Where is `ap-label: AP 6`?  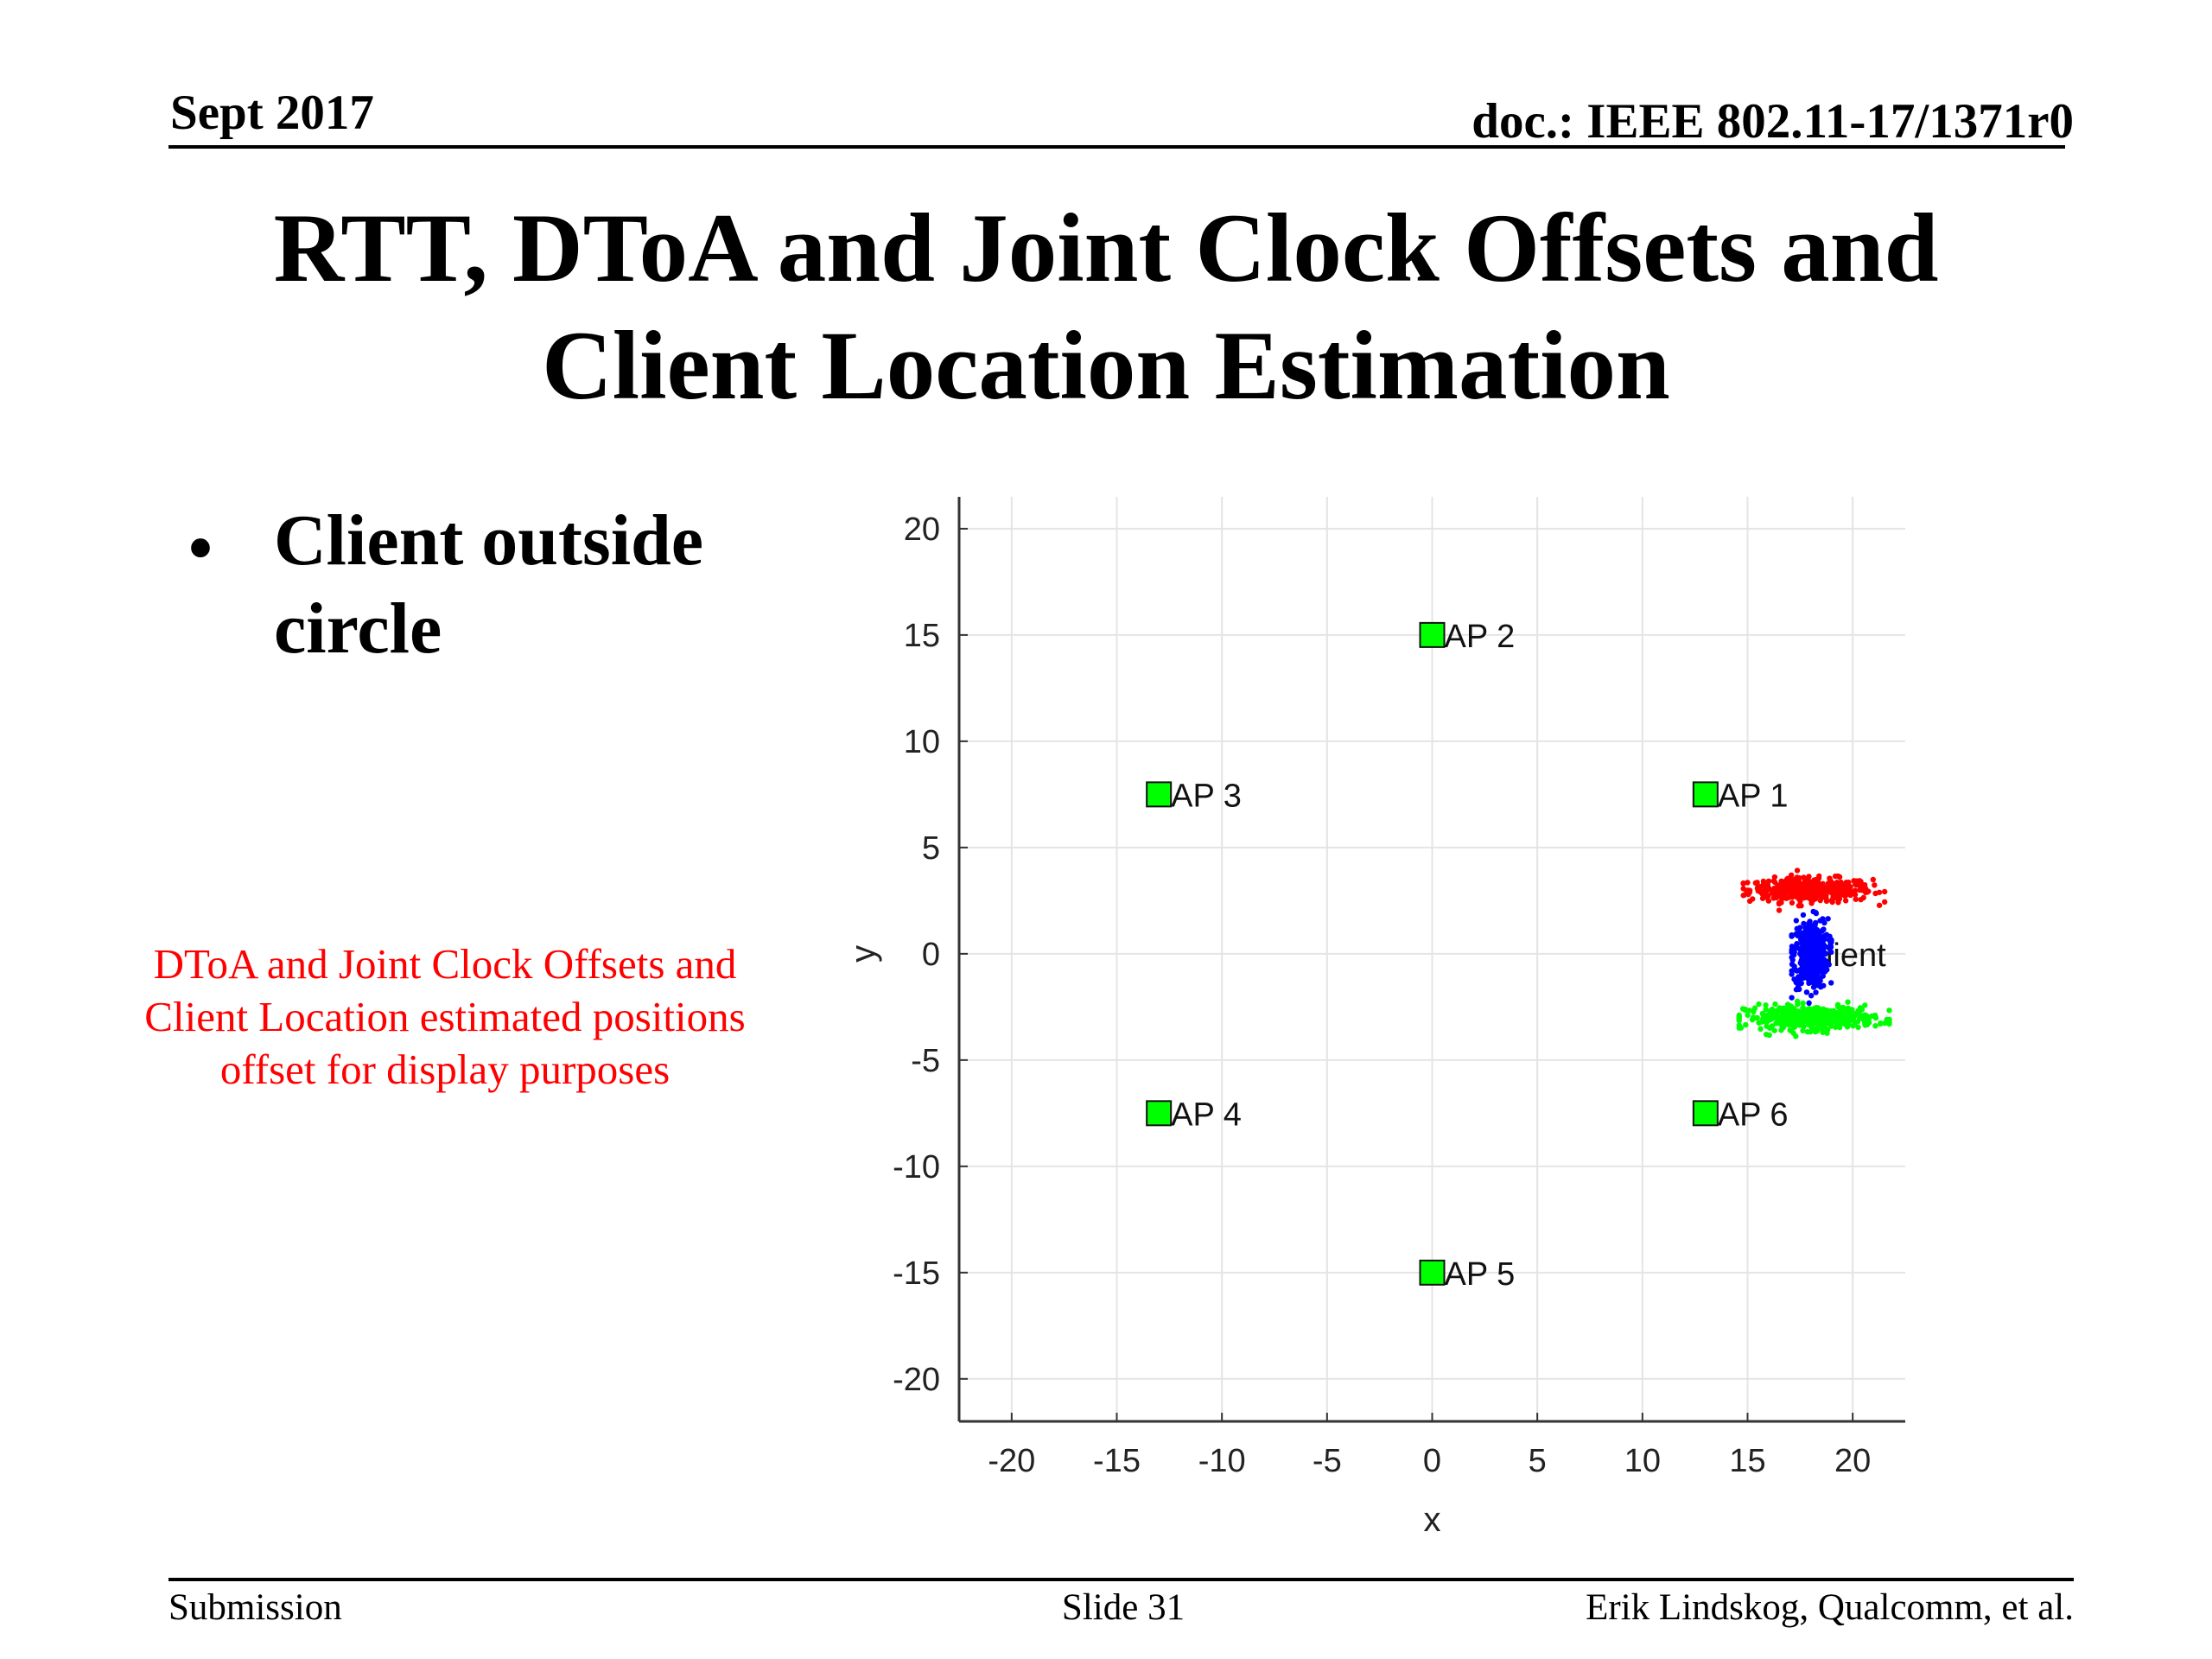 ap-label: AP 6 is located at coordinates (1753, 1114).